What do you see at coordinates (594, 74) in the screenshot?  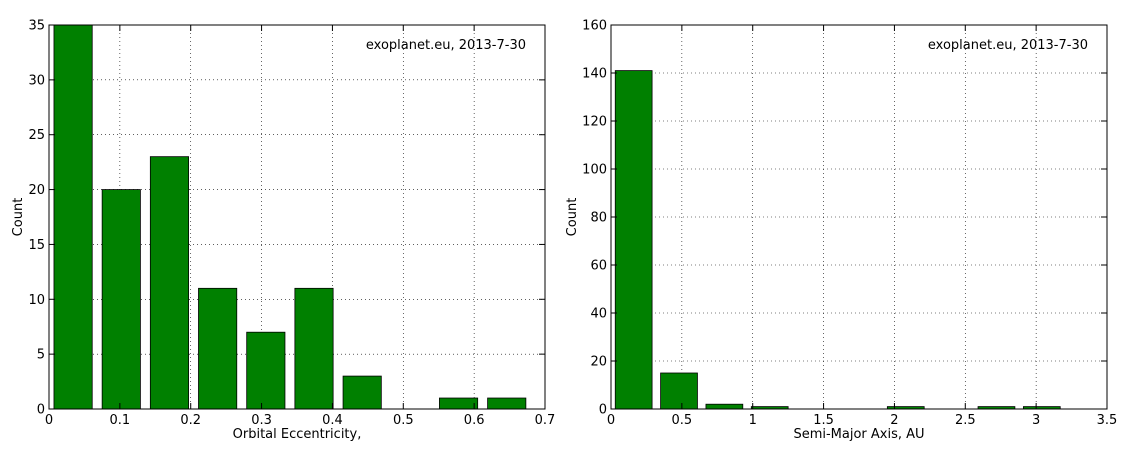 I see `y-tick-label: 140` at bounding box center [594, 74].